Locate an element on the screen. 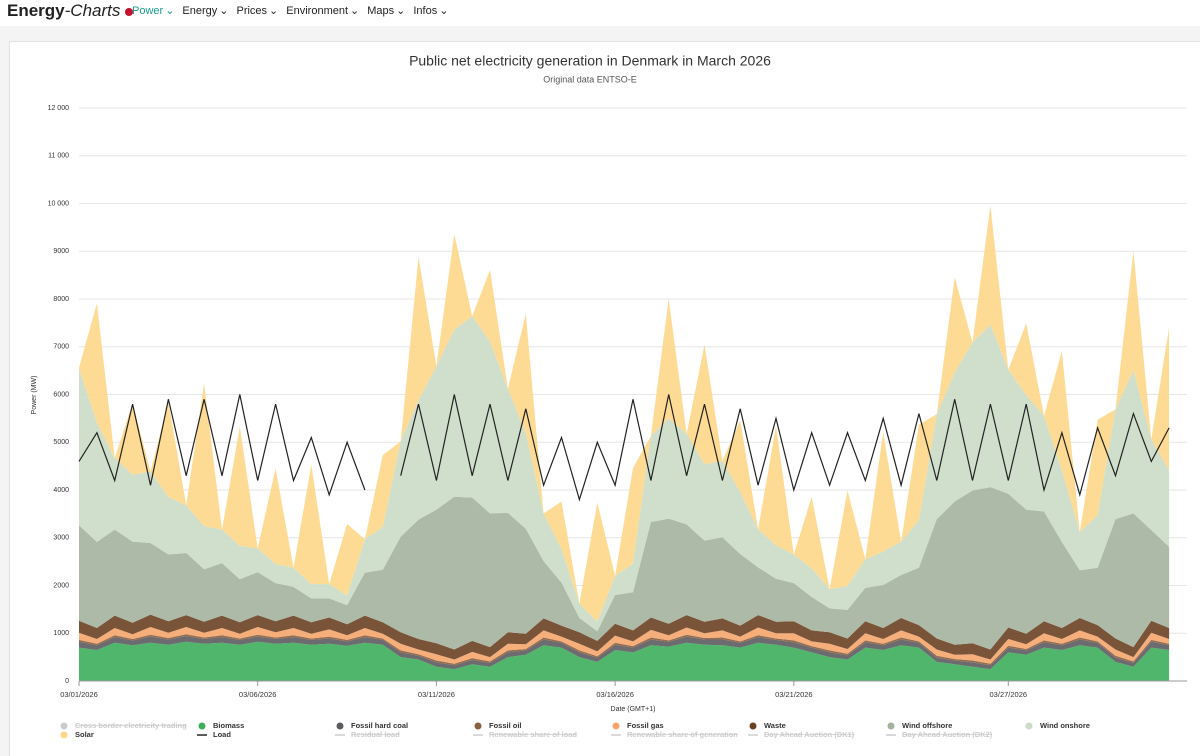 This screenshot has height=756, width=1200. menu-label: Maps is located at coordinates (381, 11).